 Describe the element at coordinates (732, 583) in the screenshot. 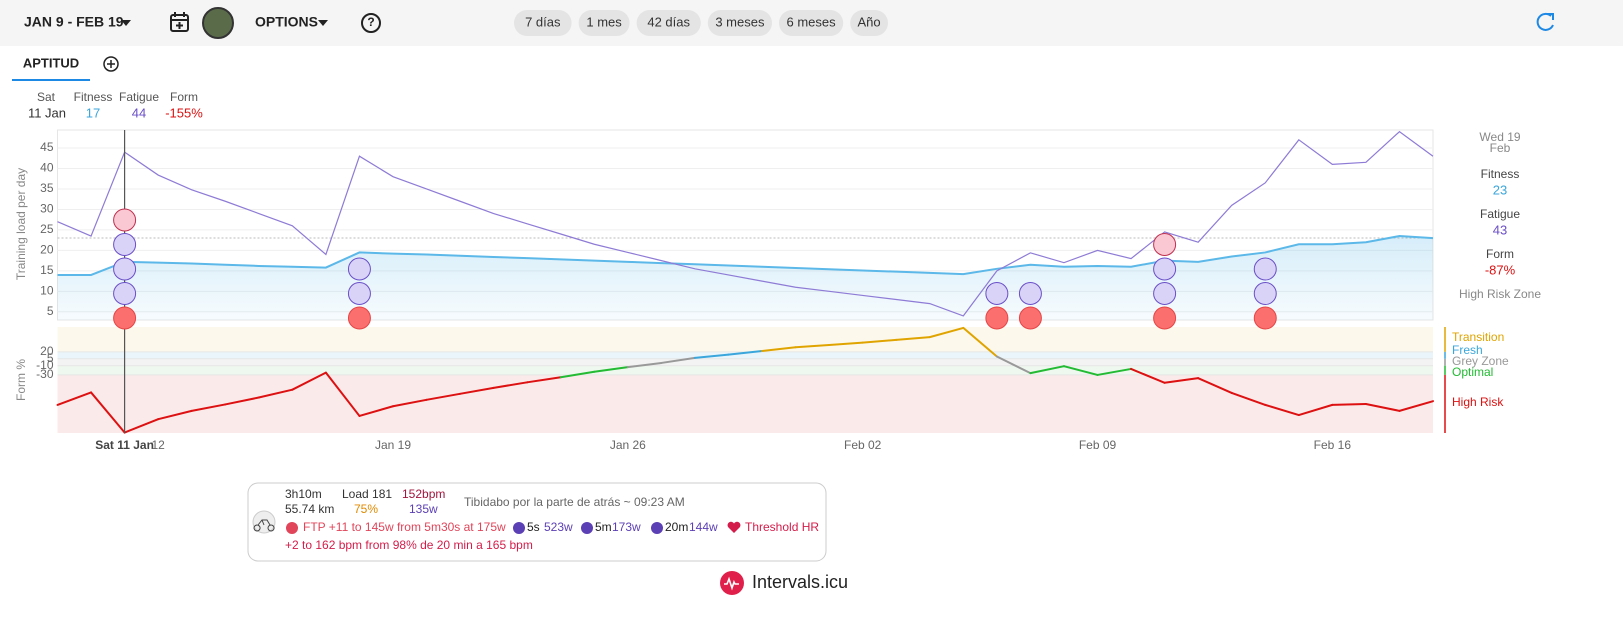

I see `logo` at that location.